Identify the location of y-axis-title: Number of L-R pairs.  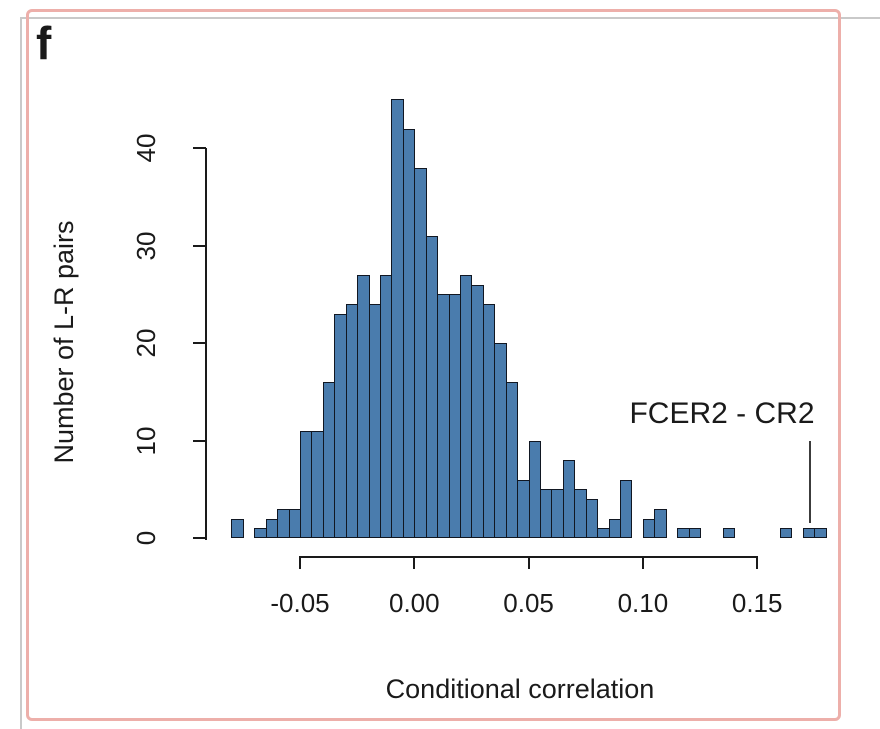
(64, 342).